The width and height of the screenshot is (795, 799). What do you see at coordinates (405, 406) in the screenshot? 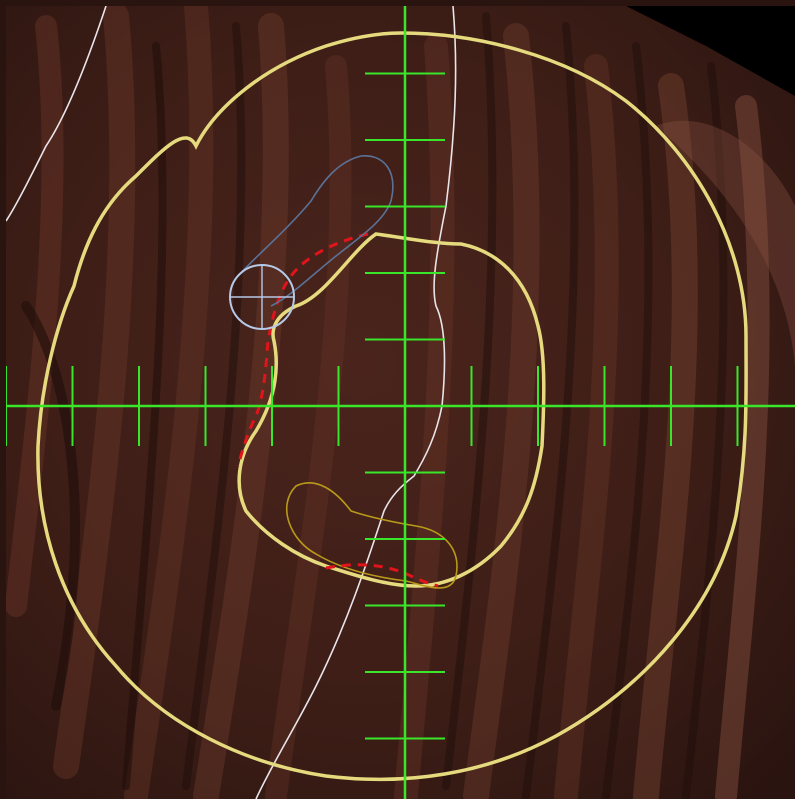
I see `crosshair-vertical-ticks` at bounding box center [405, 406].